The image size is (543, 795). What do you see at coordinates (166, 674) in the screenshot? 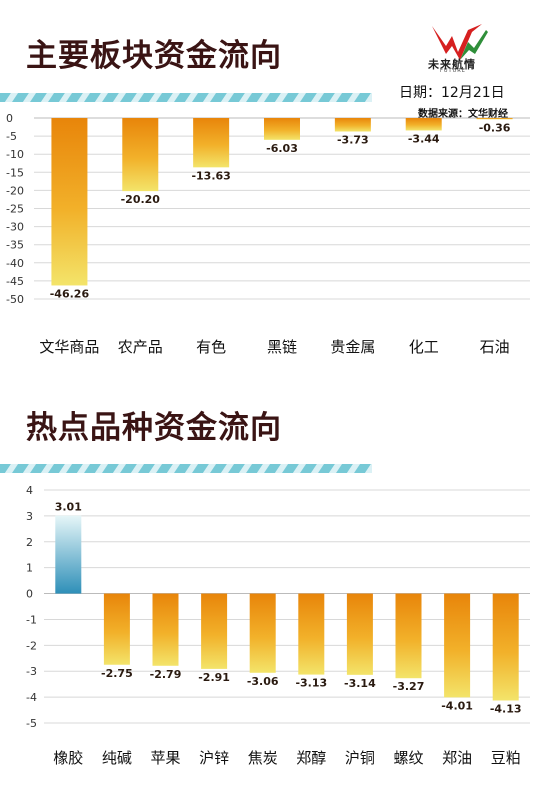
I see `data-label: -2.79` at bounding box center [166, 674].